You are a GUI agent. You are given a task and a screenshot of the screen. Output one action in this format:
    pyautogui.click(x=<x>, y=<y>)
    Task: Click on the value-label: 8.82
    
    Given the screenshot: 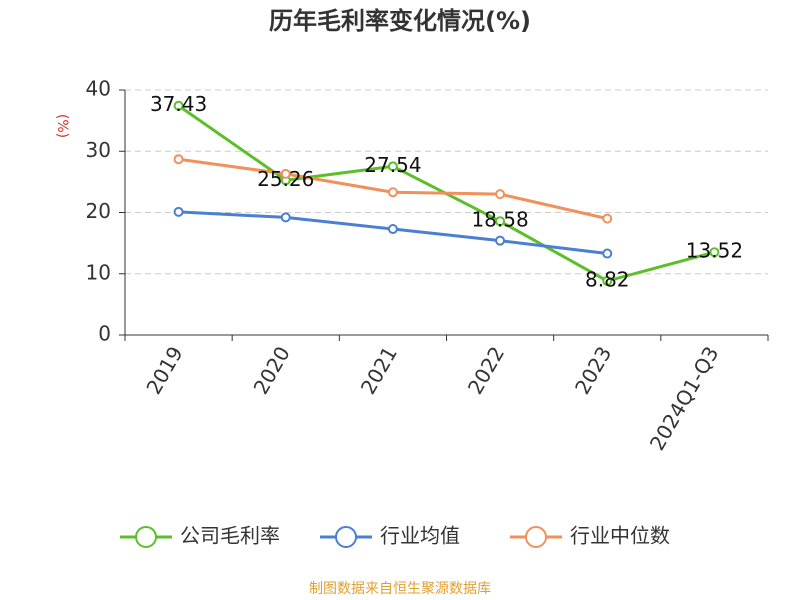 What is the action you would take?
    pyautogui.click(x=607, y=279)
    